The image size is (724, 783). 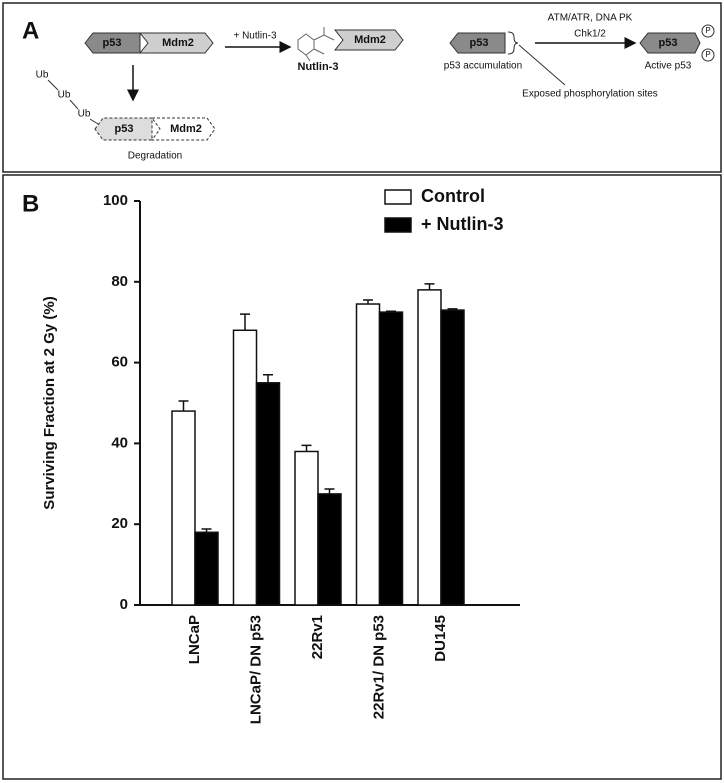 What do you see at coordinates (49, 402) in the screenshot?
I see `y-axis-label: Surviving Fraction at 2 Gy (%)` at bounding box center [49, 402].